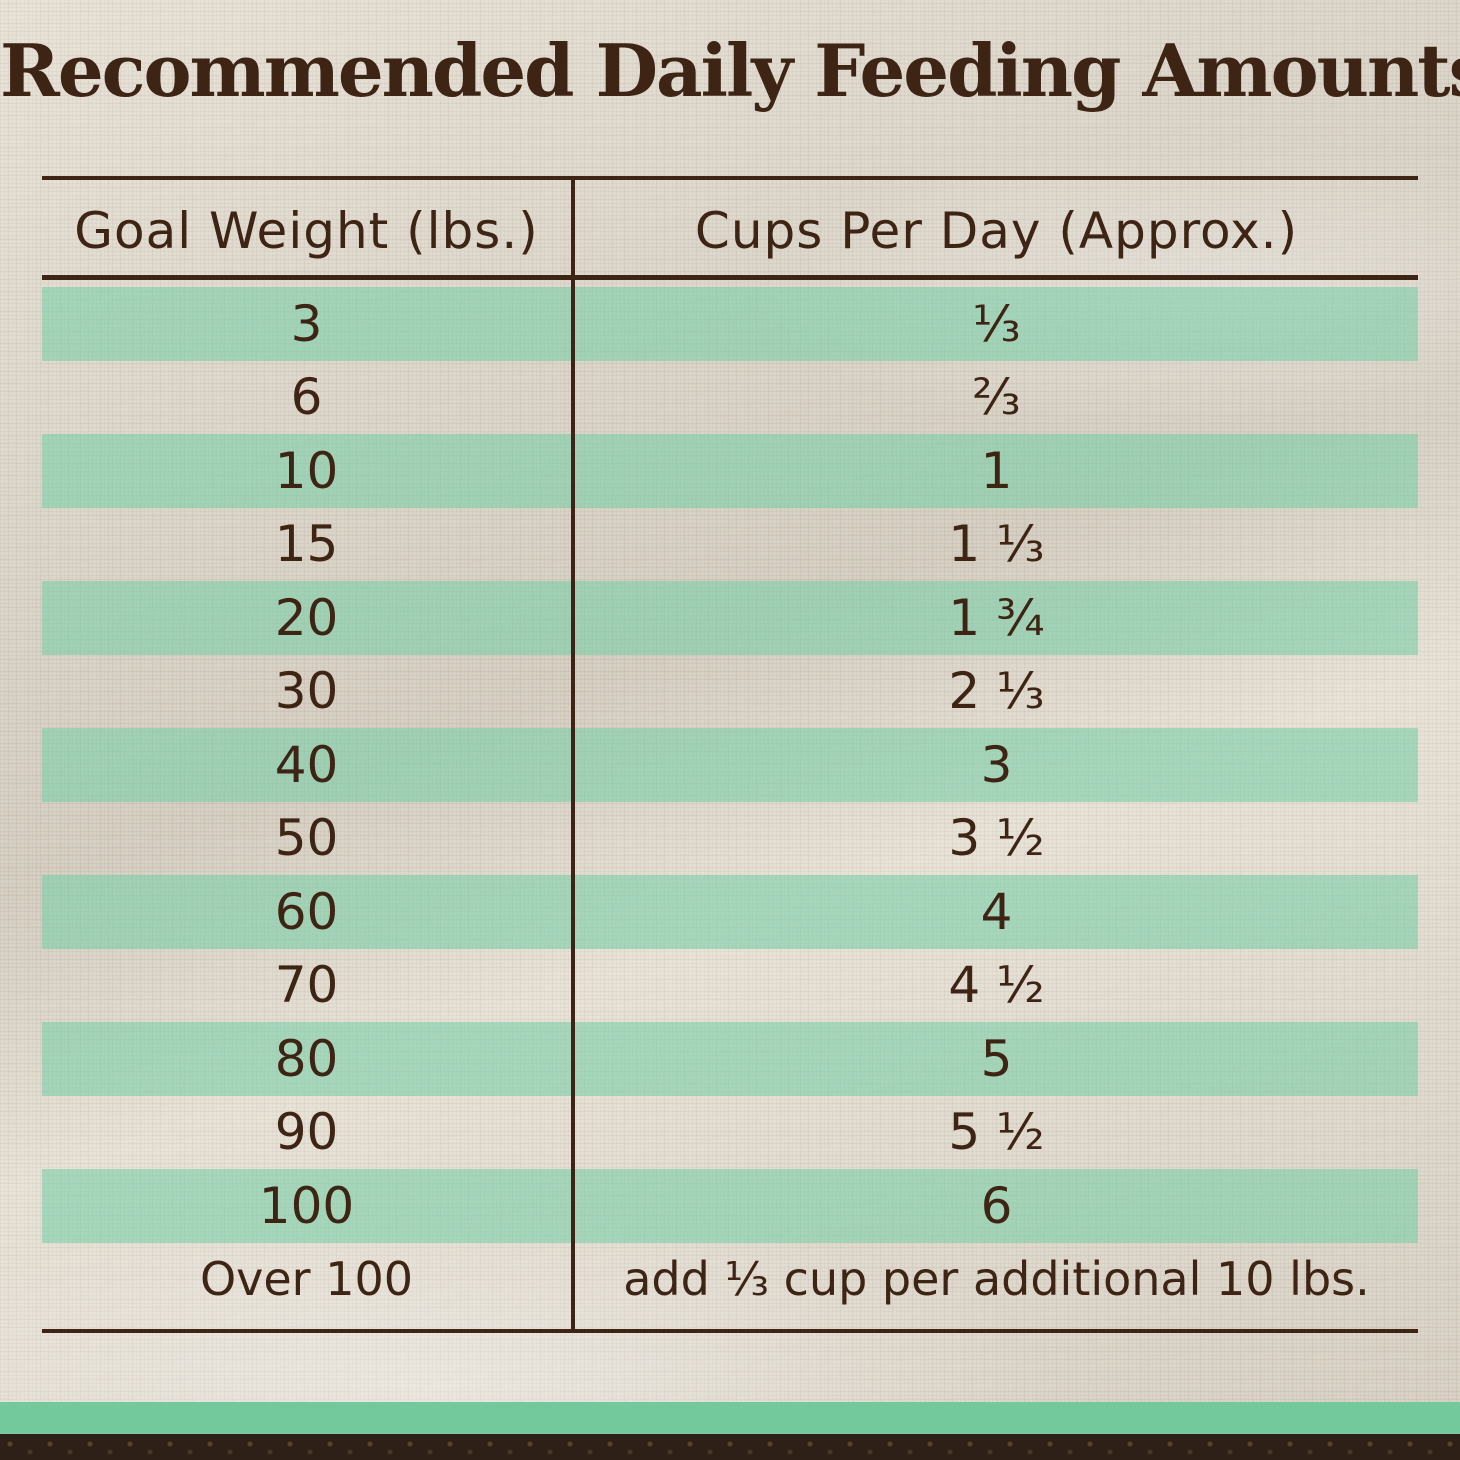 The image size is (1460, 1460). Describe the element at coordinates (730, 765) in the screenshot. I see `table-row: 40 3` at that location.